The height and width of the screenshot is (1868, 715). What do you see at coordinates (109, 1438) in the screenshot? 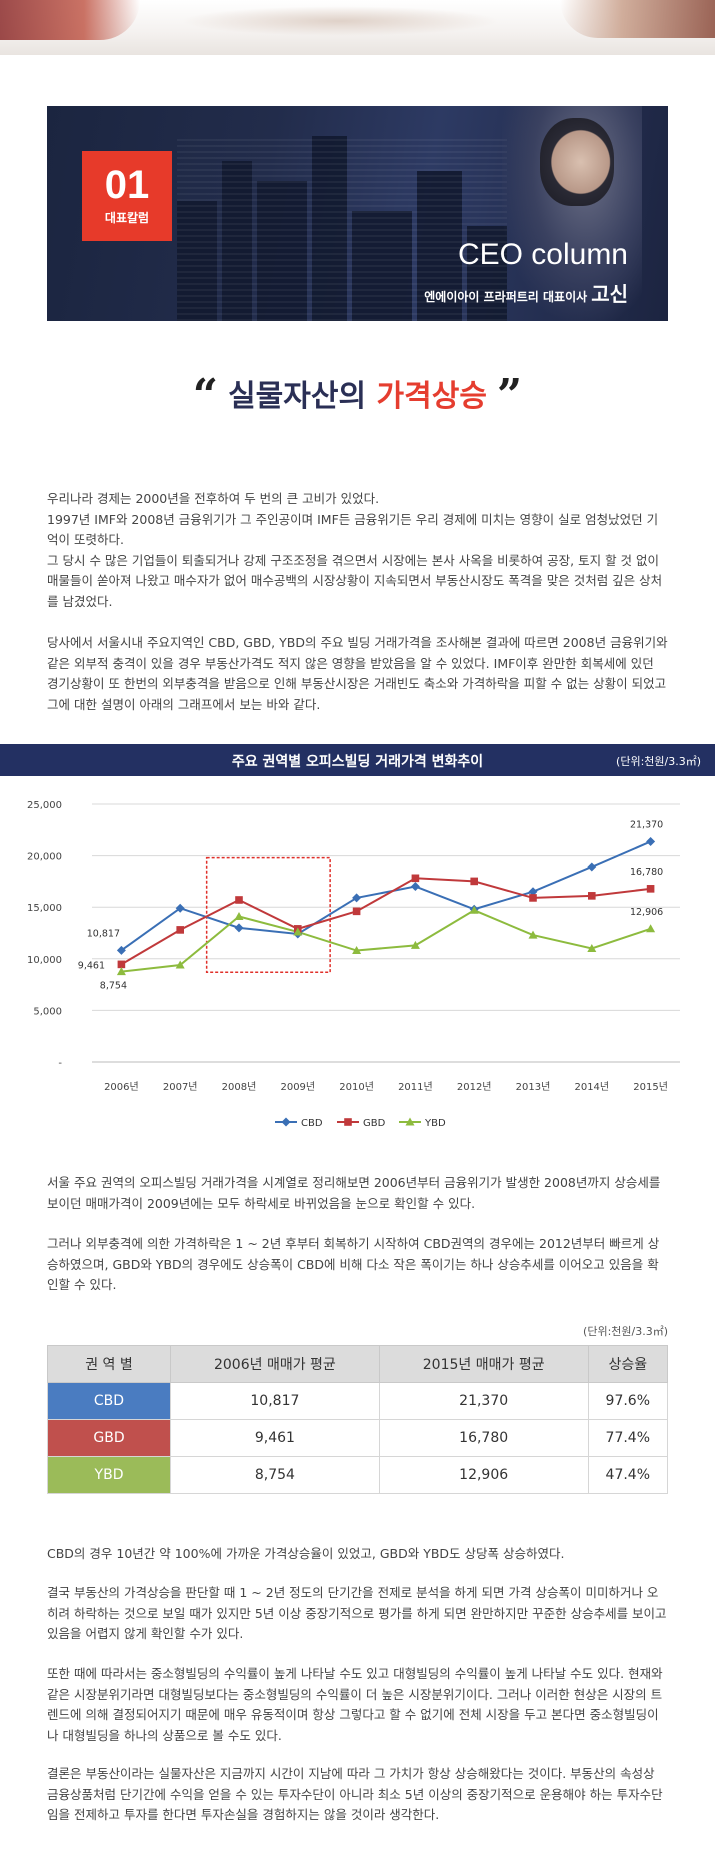
I see `region-cell: GBD` at bounding box center [109, 1438].